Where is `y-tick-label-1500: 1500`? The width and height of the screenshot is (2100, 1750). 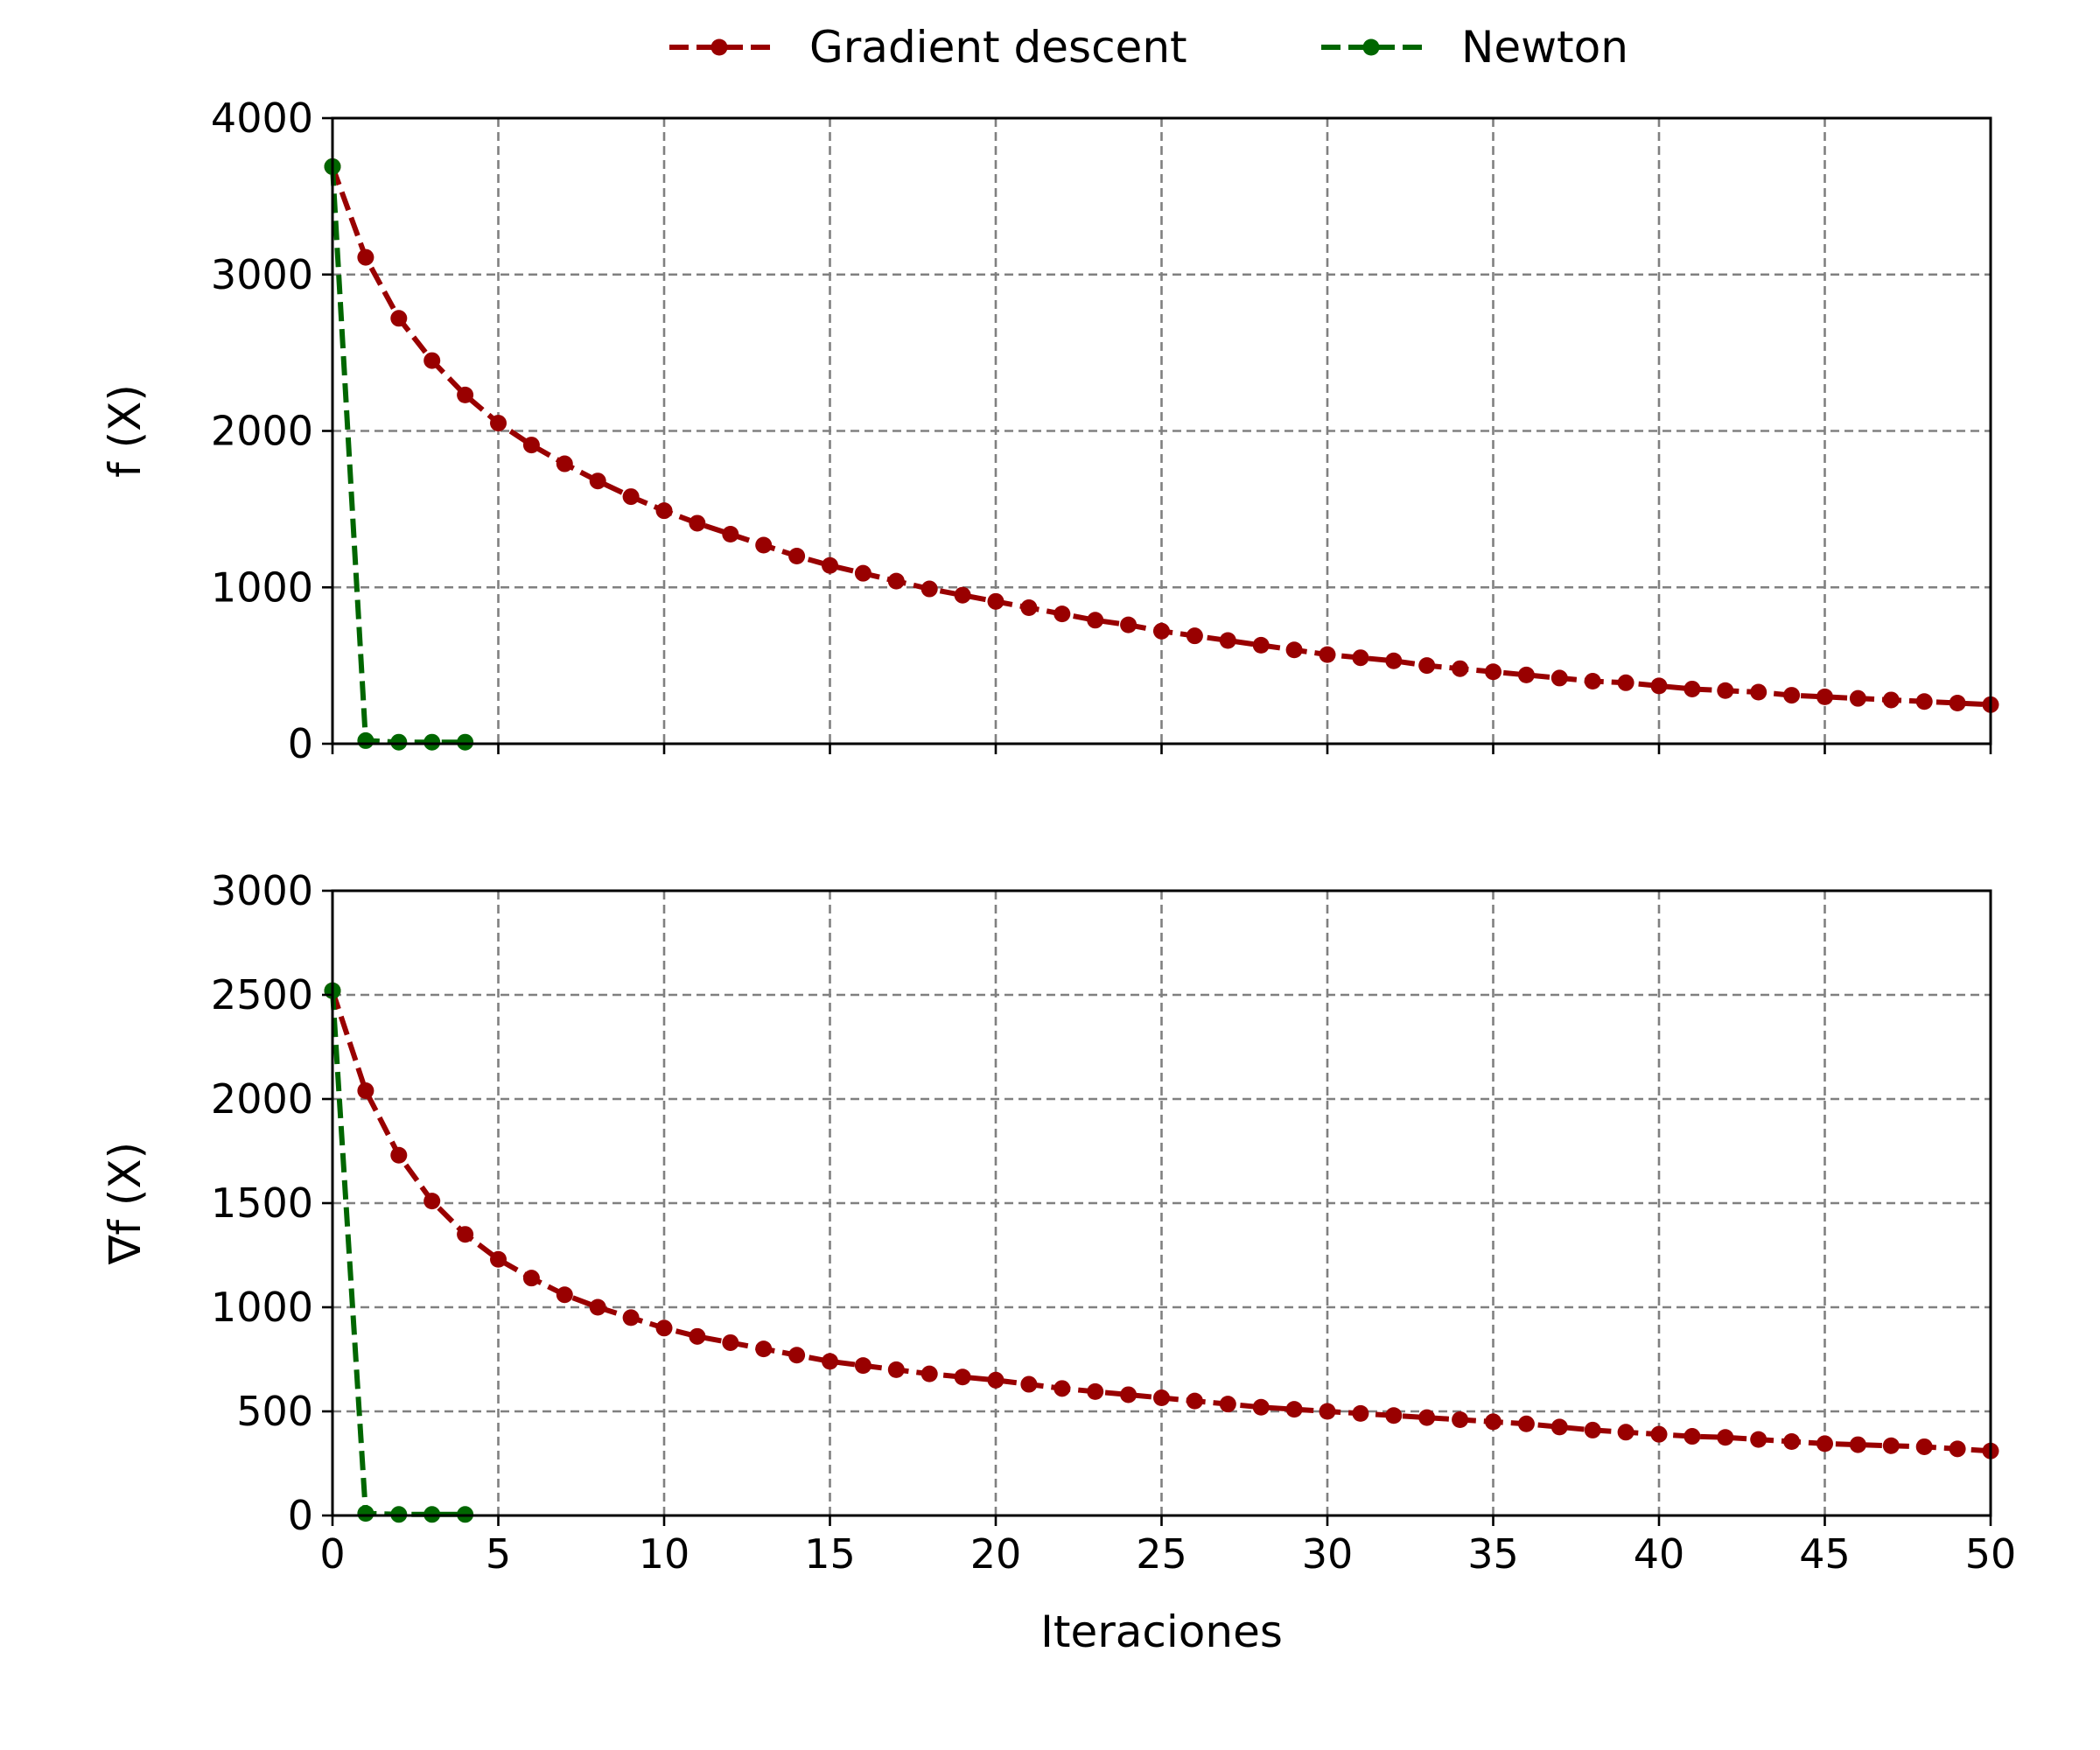 y-tick-label-1500: 1500 is located at coordinates (262, 1203).